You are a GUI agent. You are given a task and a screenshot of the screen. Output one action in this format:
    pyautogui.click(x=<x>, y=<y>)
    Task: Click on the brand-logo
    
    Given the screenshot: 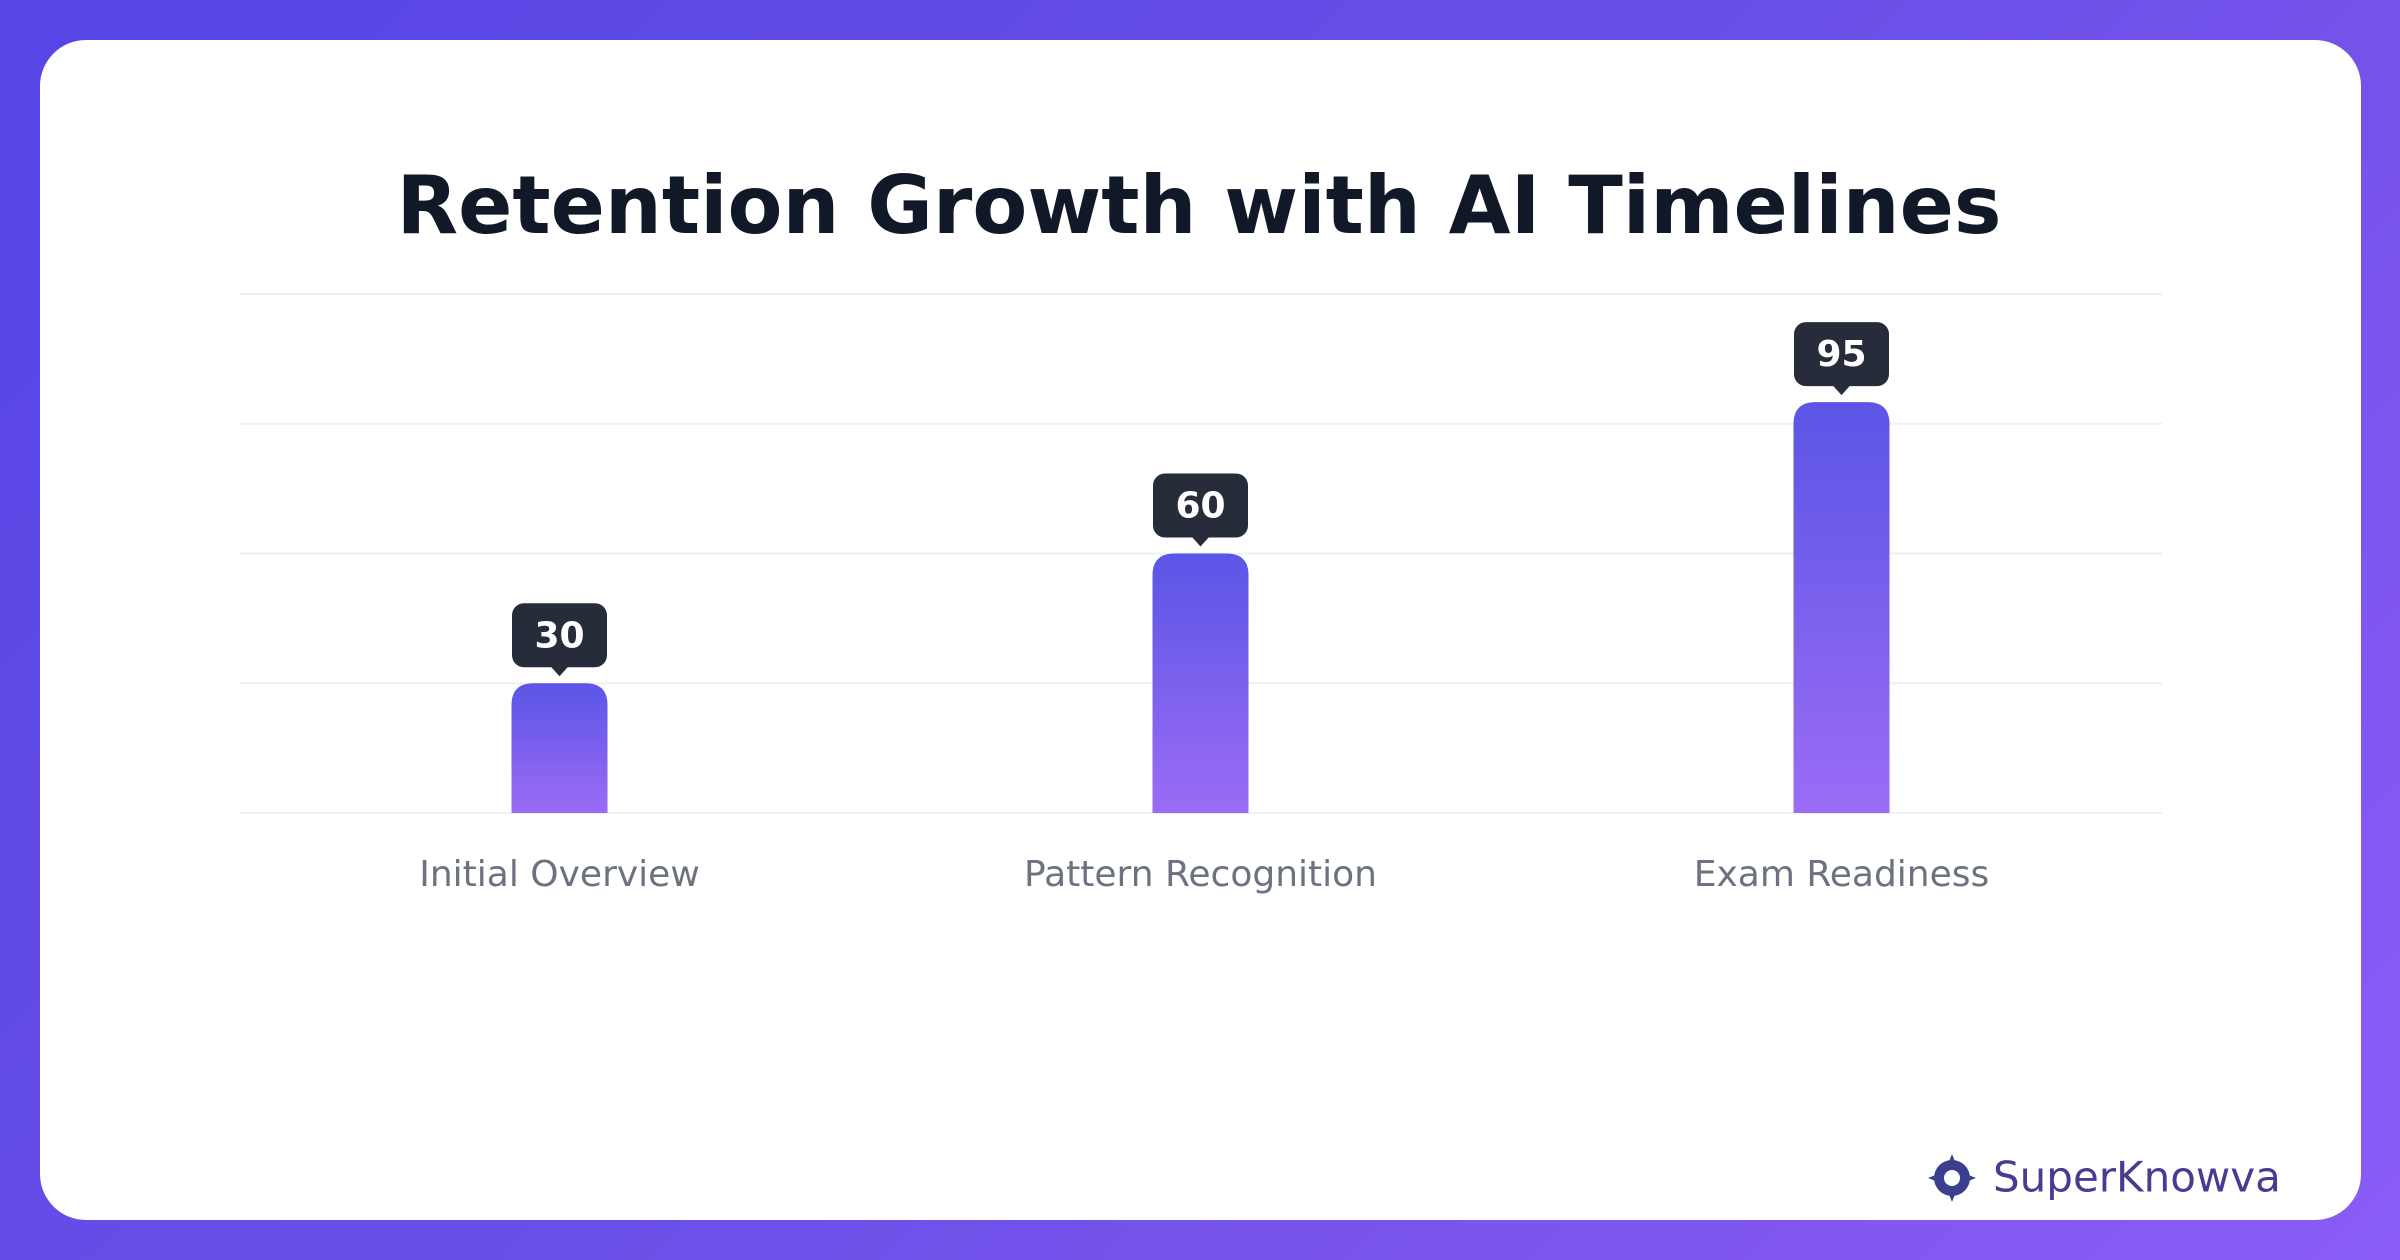 What is the action you would take?
    pyautogui.click(x=1952, y=1178)
    